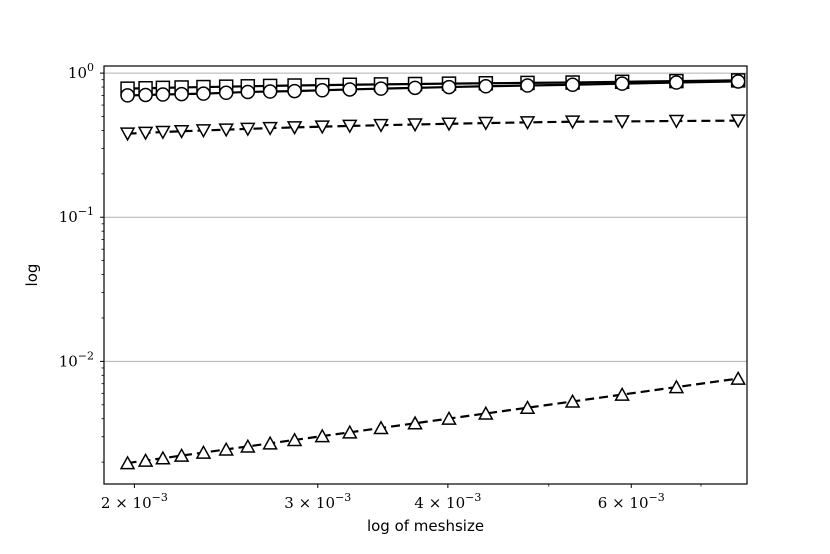 Image resolution: width=830 pixels, height=554 pixels. Describe the element at coordinates (425, 526) in the screenshot. I see `x-axis-label: log of meshsize` at that location.